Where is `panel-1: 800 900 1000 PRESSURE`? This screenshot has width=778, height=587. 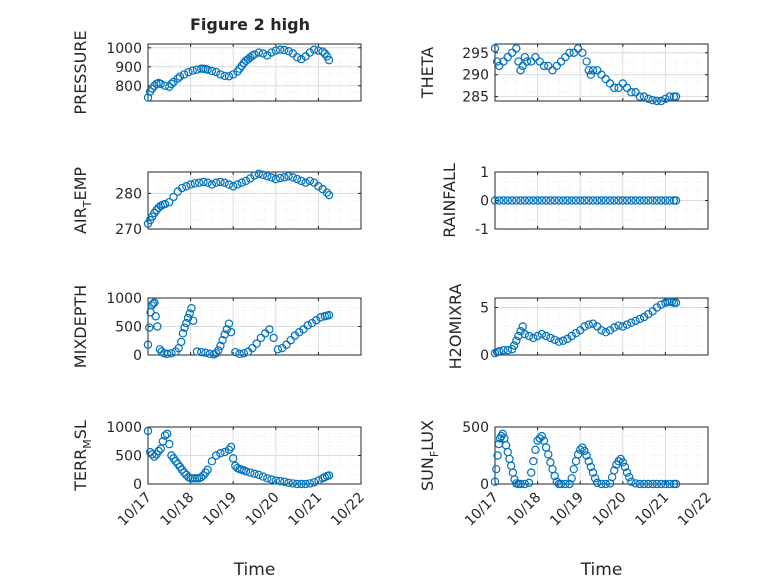 panel-1: 800 900 1000 PRESSURE is located at coordinates (216, 72).